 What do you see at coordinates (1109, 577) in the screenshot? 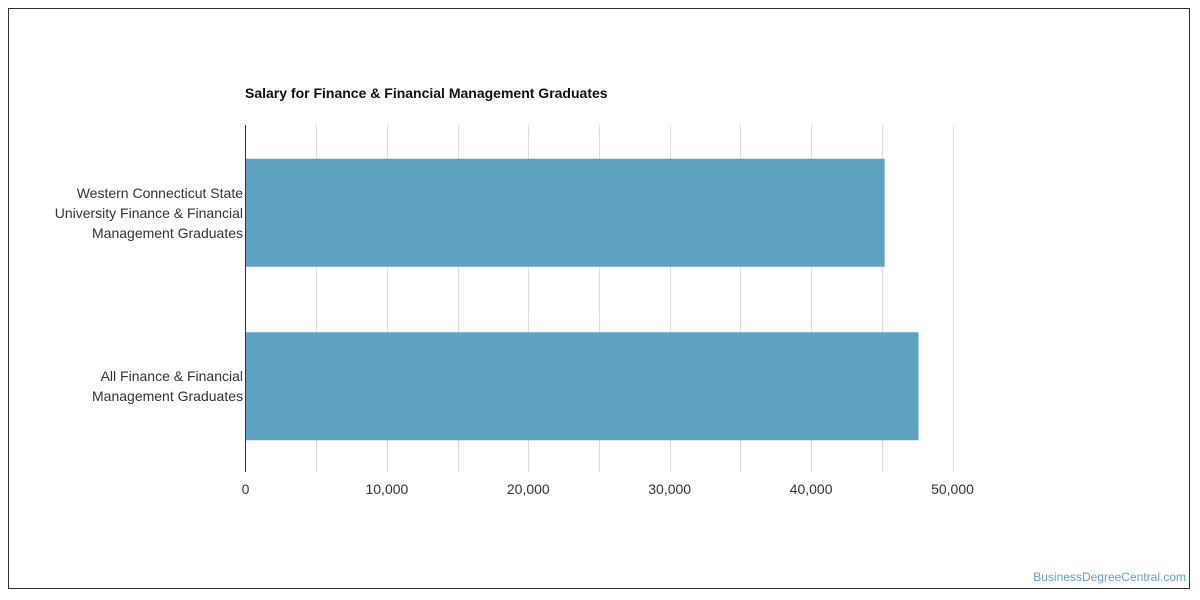
I see `watermark: BusinessDegreeCentral.com` at bounding box center [1109, 577].